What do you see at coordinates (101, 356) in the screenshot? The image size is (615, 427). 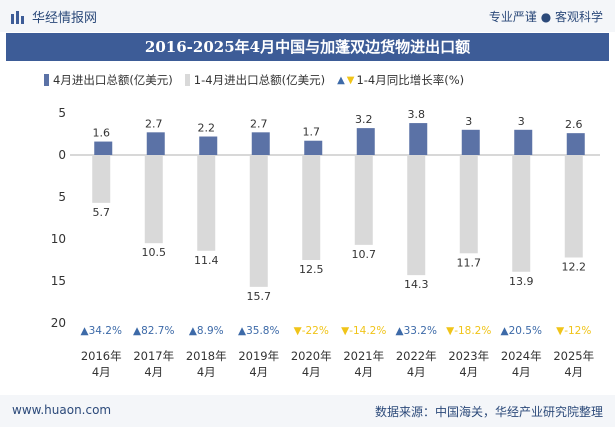 I see `x-tick-label: 2016年` at bounding box center [101, 356].